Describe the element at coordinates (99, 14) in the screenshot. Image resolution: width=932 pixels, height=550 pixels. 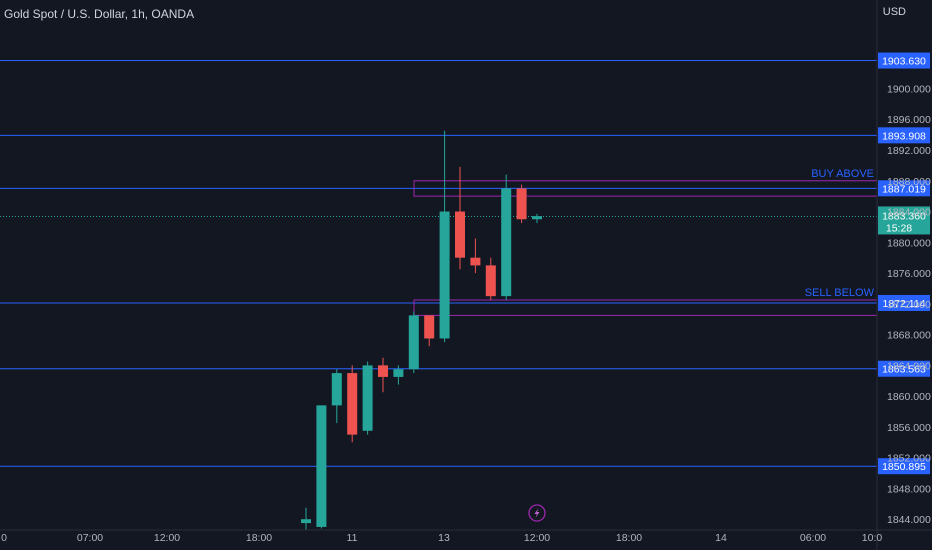
I see `symbol-legend: Gold Spot / U.S. Dollar, 1h, OANDA` at that location.